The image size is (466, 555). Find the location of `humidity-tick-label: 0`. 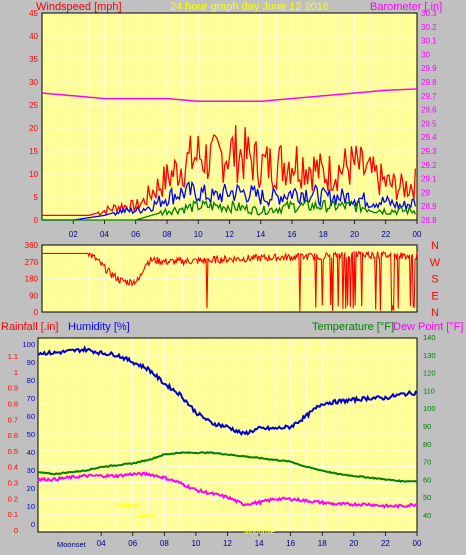

humidity-tick-label: 0 is located at coordinates (33, 524).